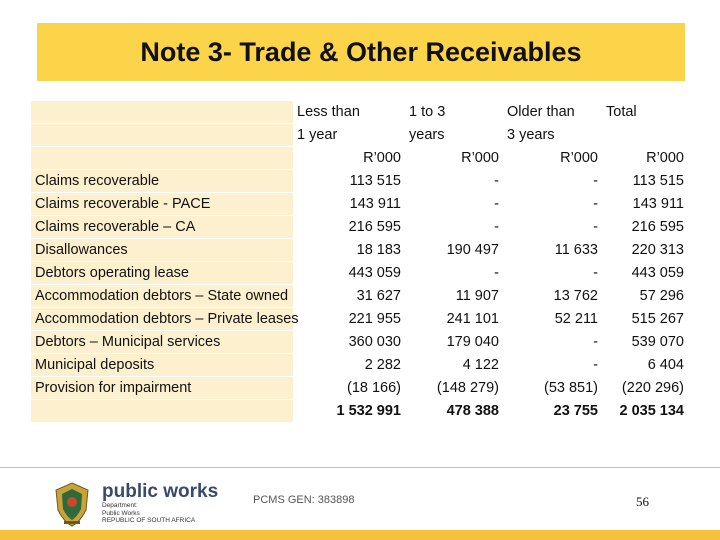 Image resolution: width=720 pixels, height=540 pixels. I want to click on cell-less-than-1-year: (18 166), so click(373, 387).